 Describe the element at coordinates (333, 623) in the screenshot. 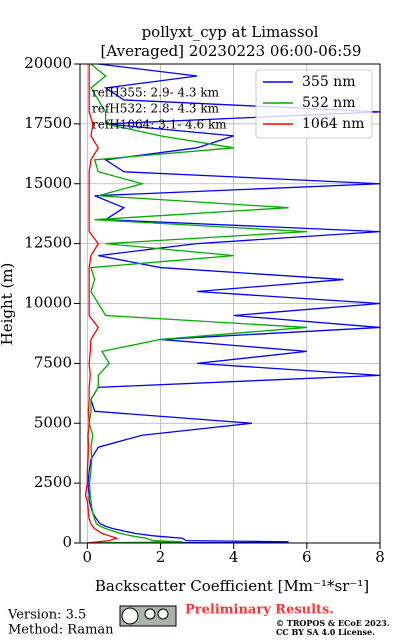

I see `copyright: © TROPOS & ECoE 2023.` at that location.